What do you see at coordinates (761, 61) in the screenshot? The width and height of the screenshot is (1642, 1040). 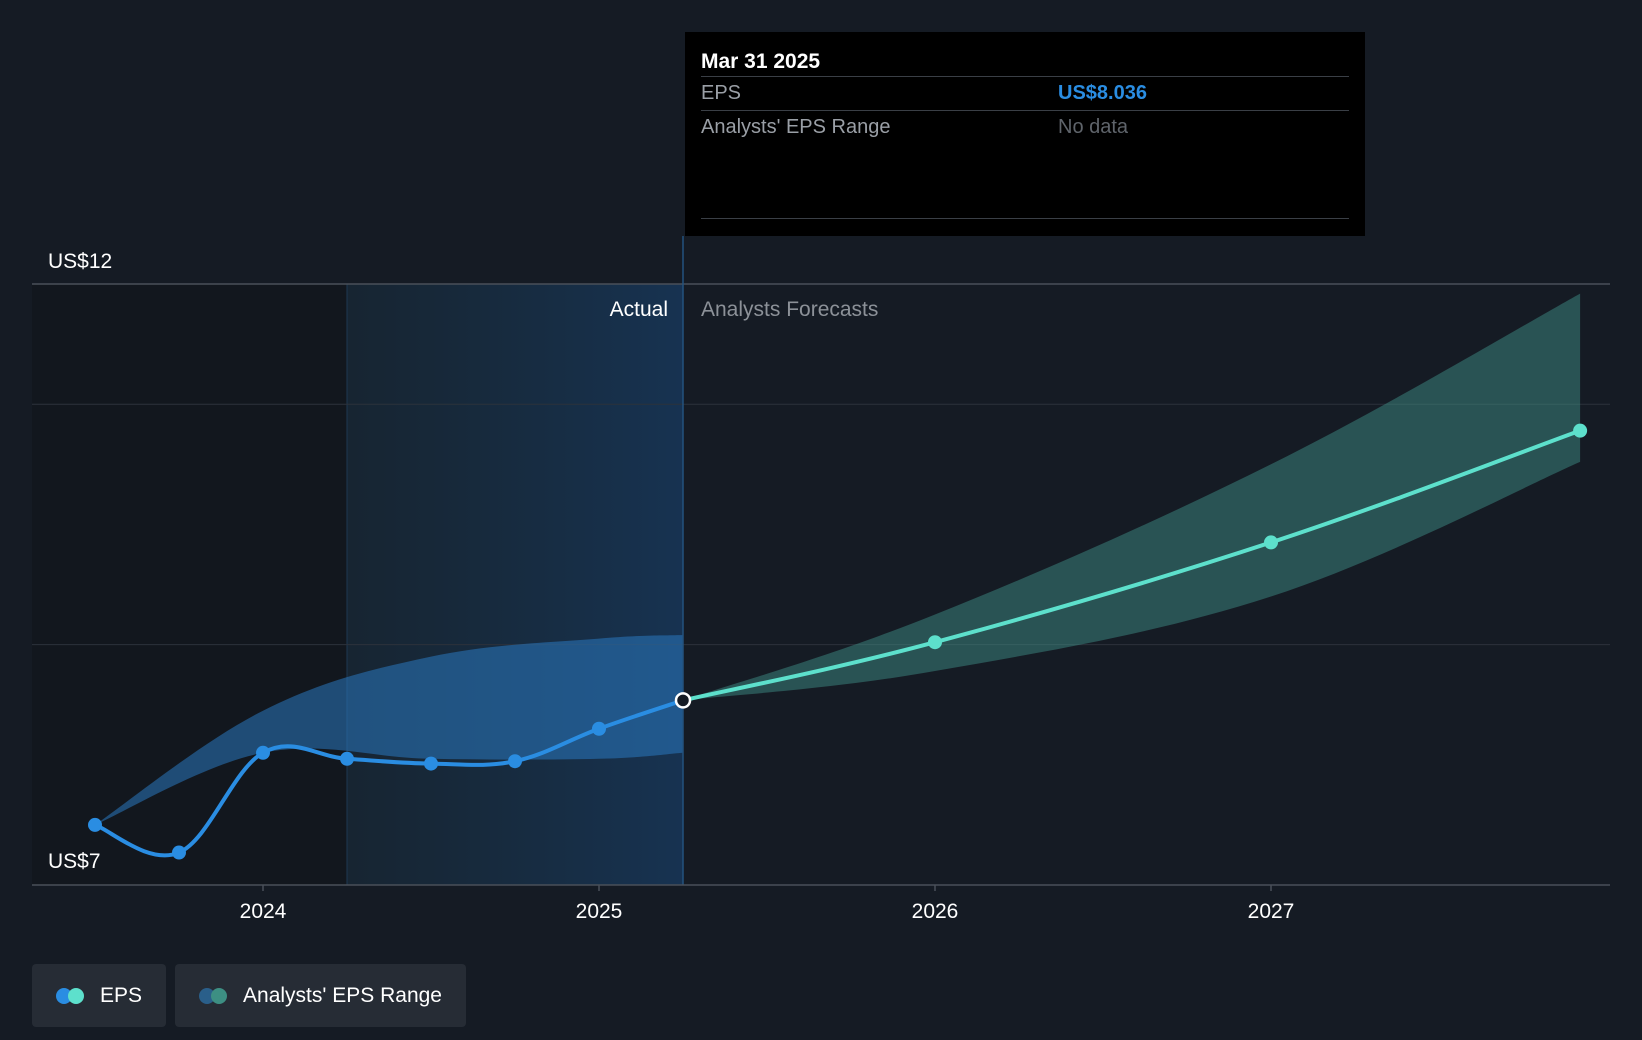 I see `tooltip-date: Mar 31 2025` at bounding box center [761, 61].